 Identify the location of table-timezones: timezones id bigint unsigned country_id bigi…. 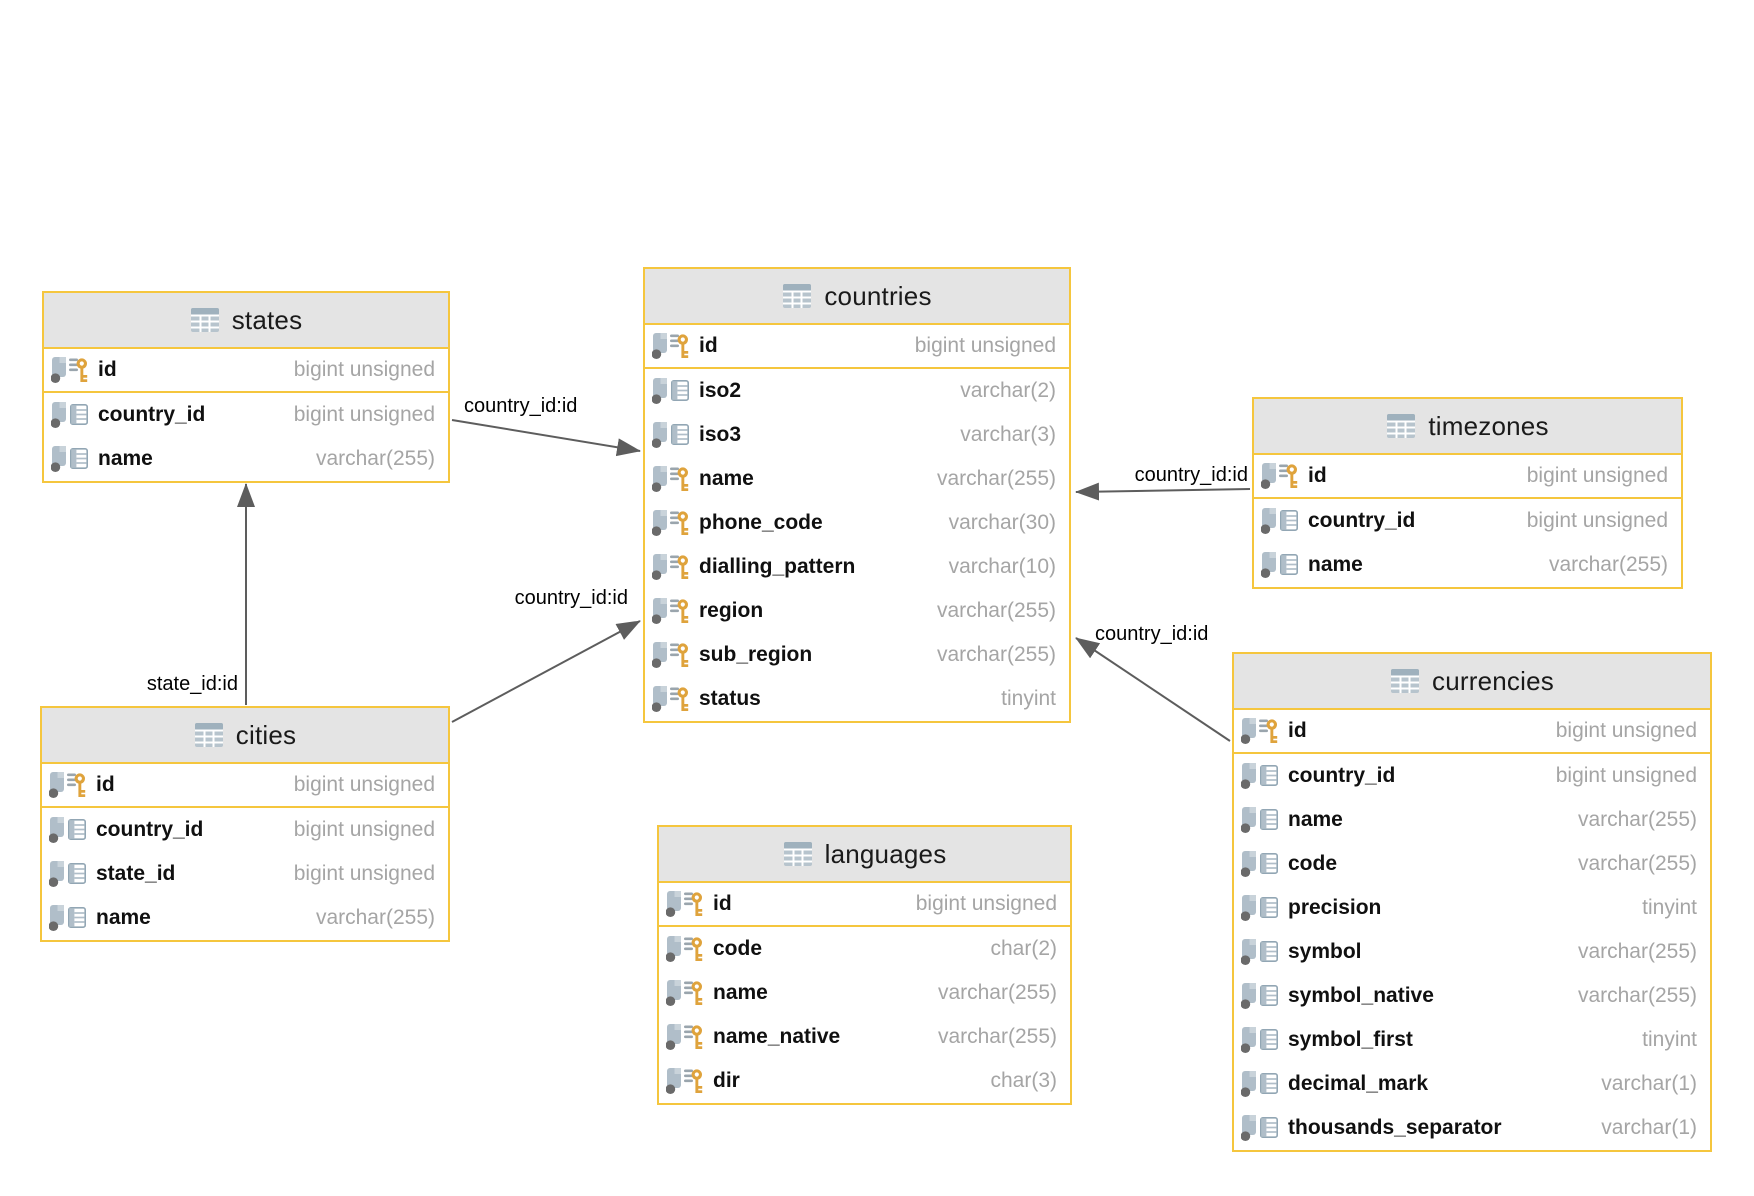
(1467, 493).